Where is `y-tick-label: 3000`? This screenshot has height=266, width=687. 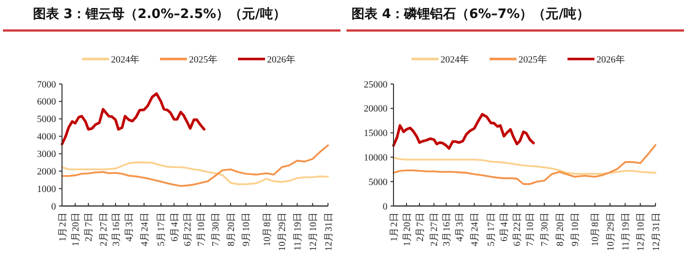
y-tick-label: 3000 is located at coordinates (46, 155).